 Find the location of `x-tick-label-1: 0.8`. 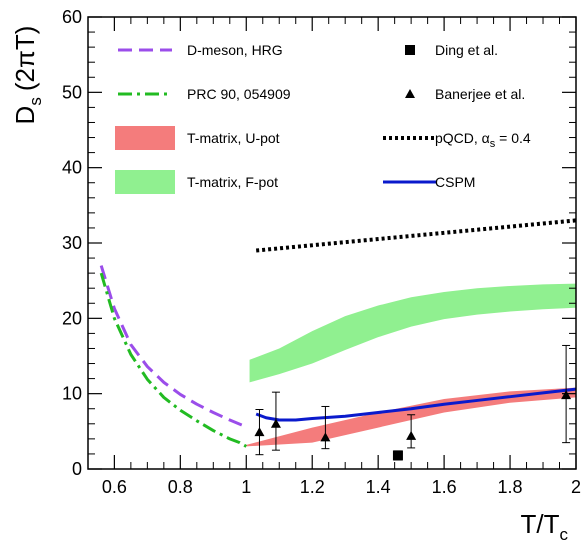

x-tick-label-1: 0.8 is located at coordinates (180, 487).